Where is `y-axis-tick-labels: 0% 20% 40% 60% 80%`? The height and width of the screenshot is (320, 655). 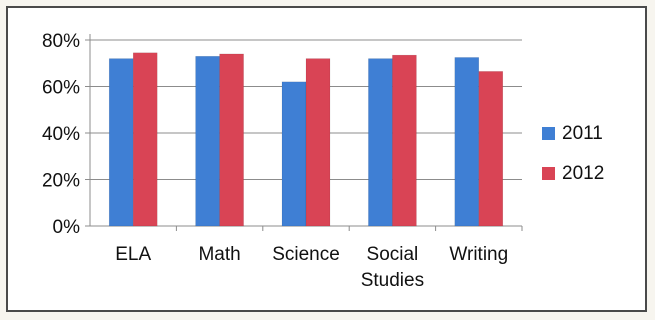
y-axis-tick-labels: 0% 20% 40% 60% 80% is located at coordinates (61, 134).